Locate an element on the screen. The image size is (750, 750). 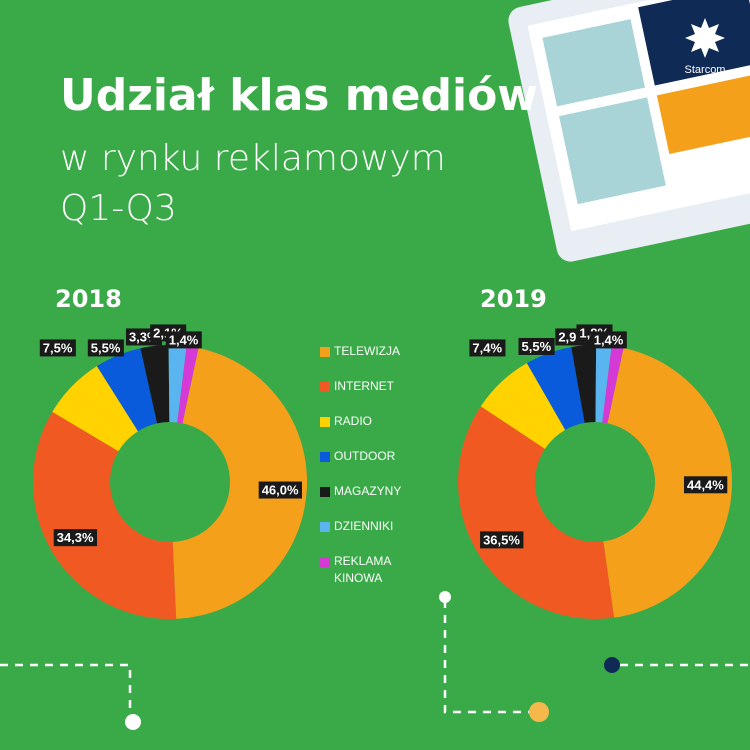
legend-label: MAGAZYNY is located at coordinates (368, 491).